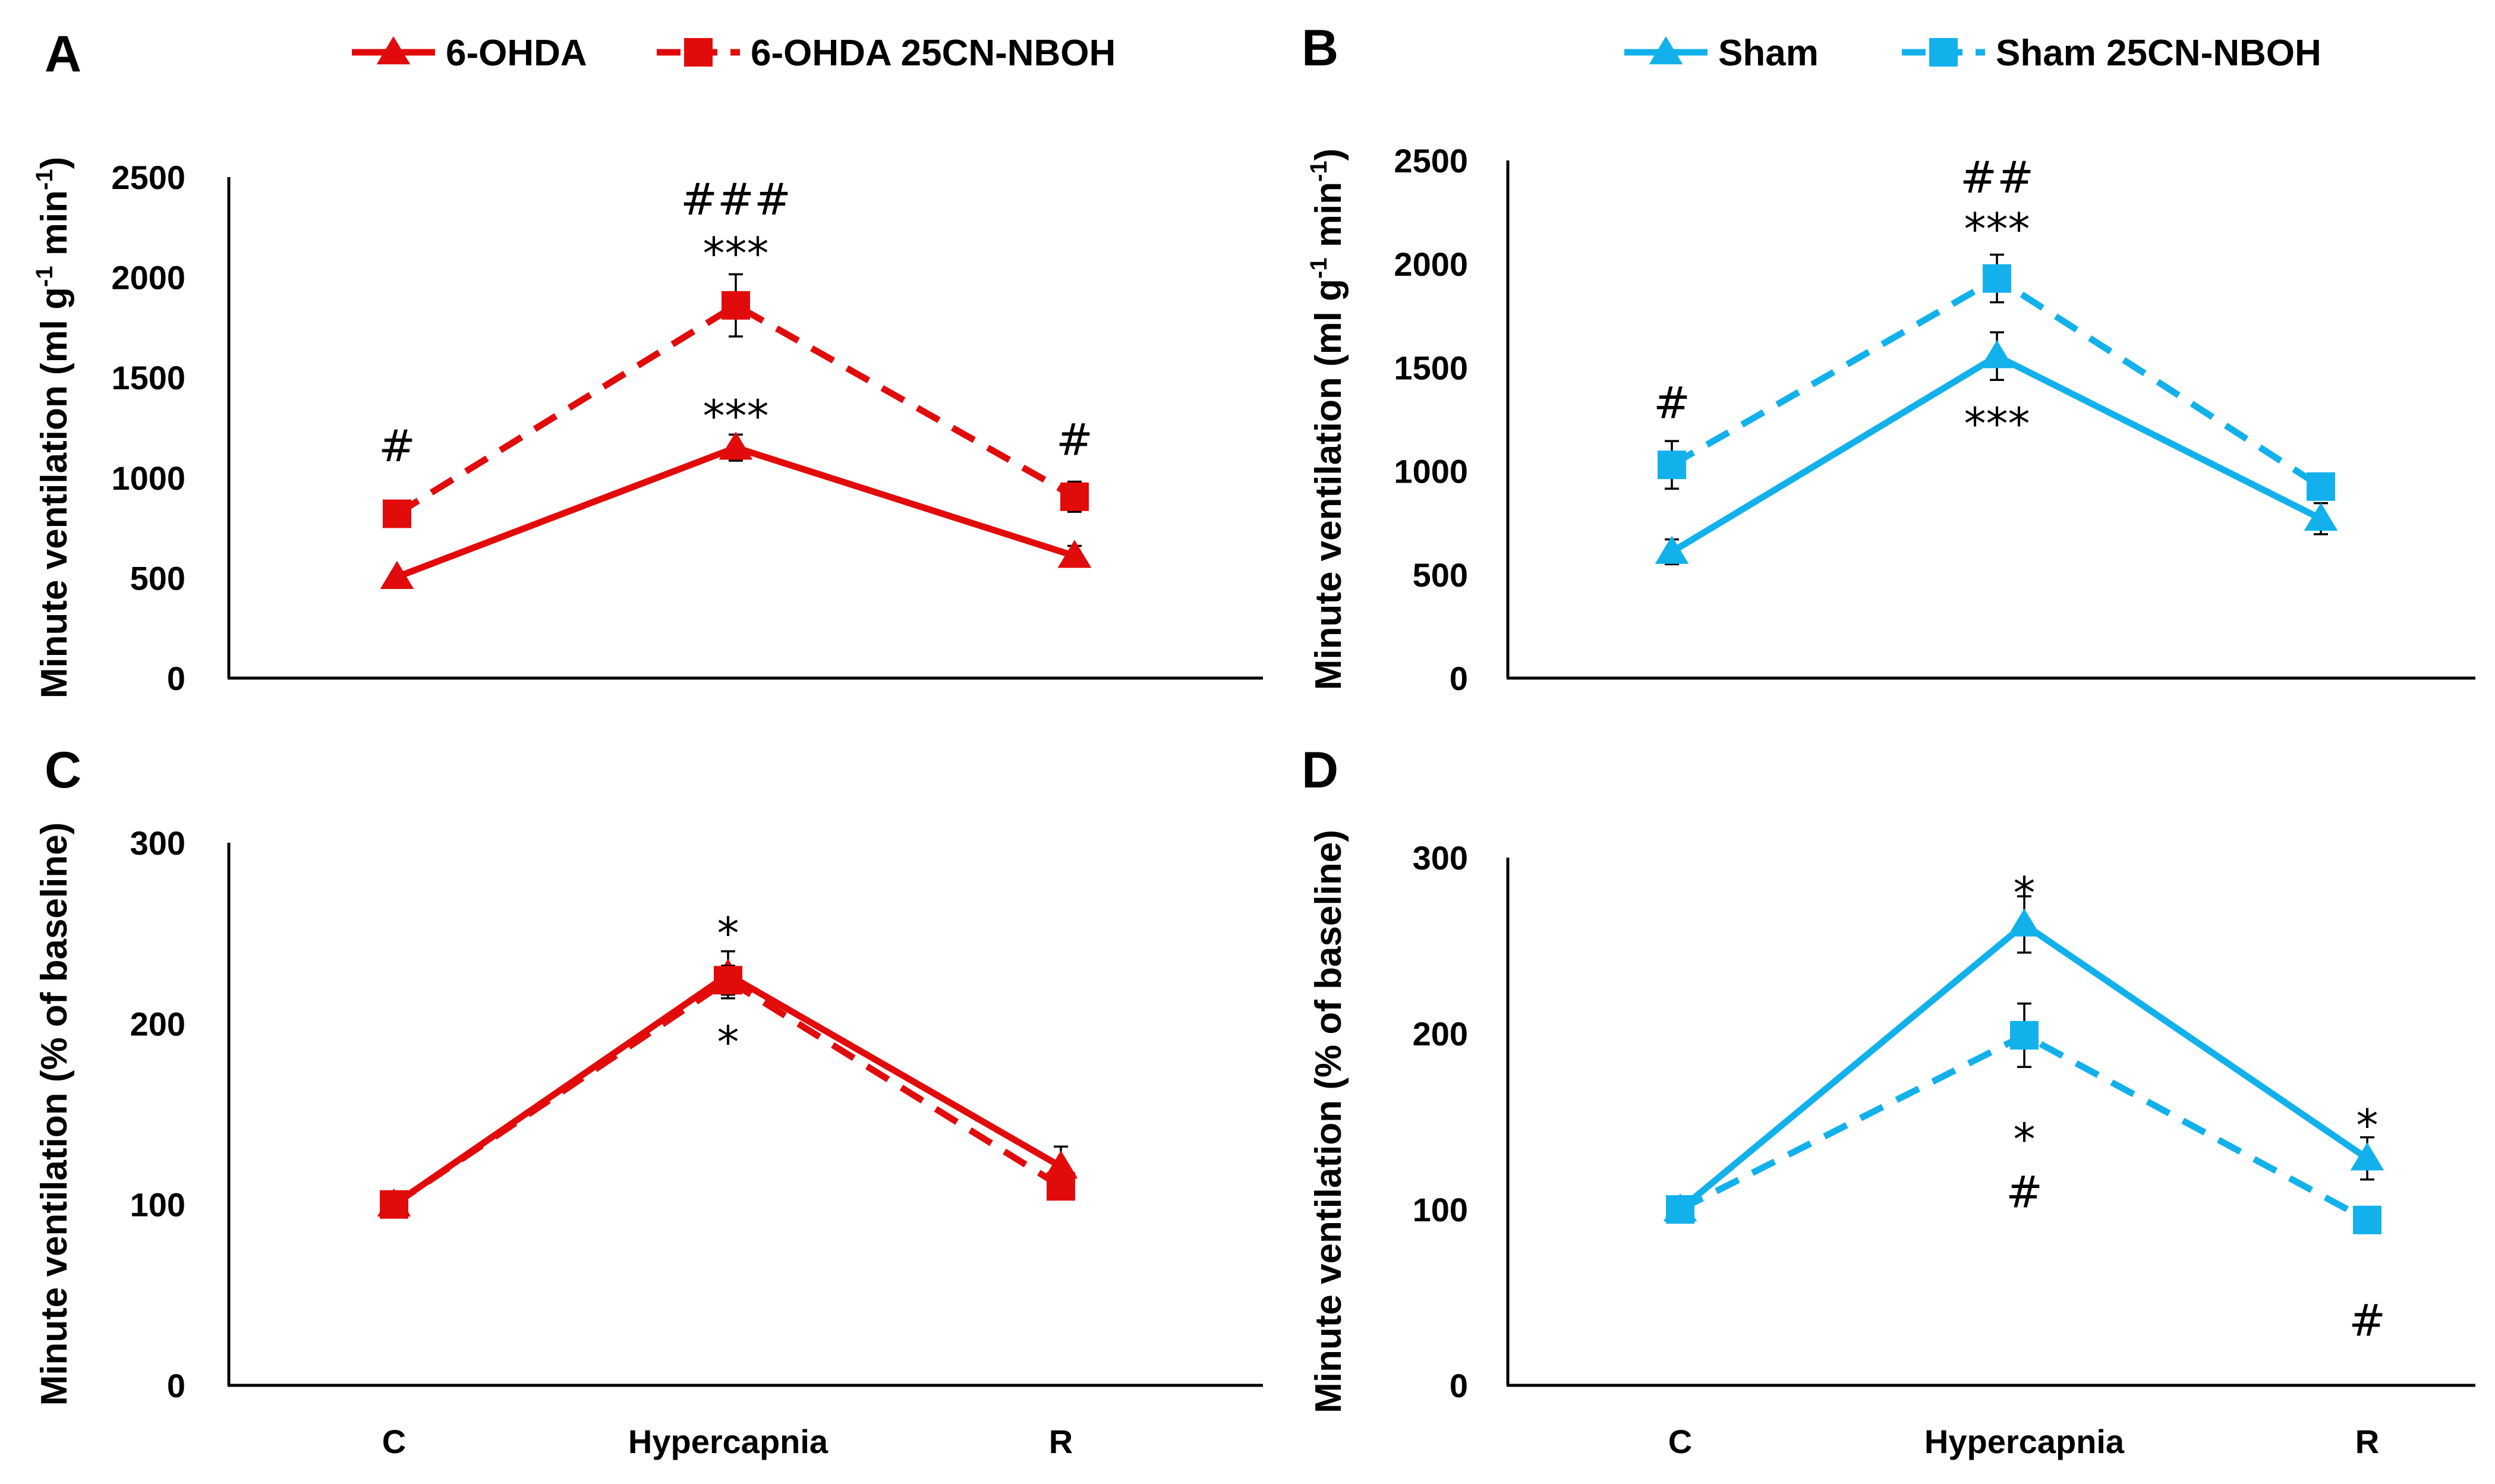  What do you see at coordinates (63, 770) in the screenshot?
I see `panel-letter: C` at bounding box center [63, 770].